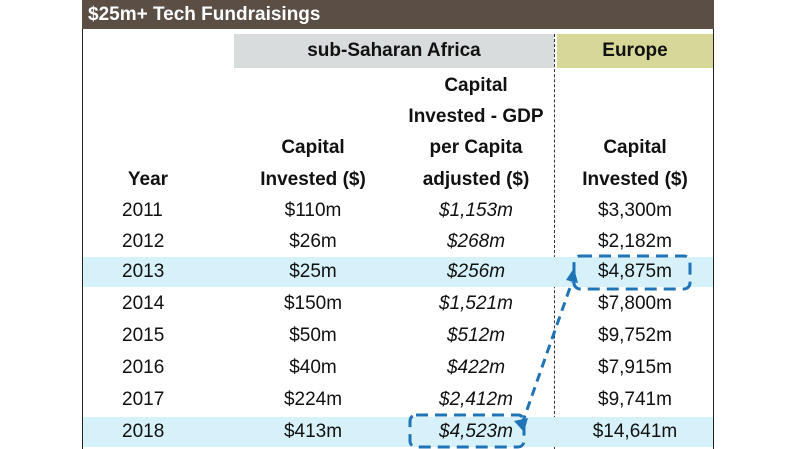  I want to click on group-header-ssa: sub-Saharan Africa, so click(394, 51).